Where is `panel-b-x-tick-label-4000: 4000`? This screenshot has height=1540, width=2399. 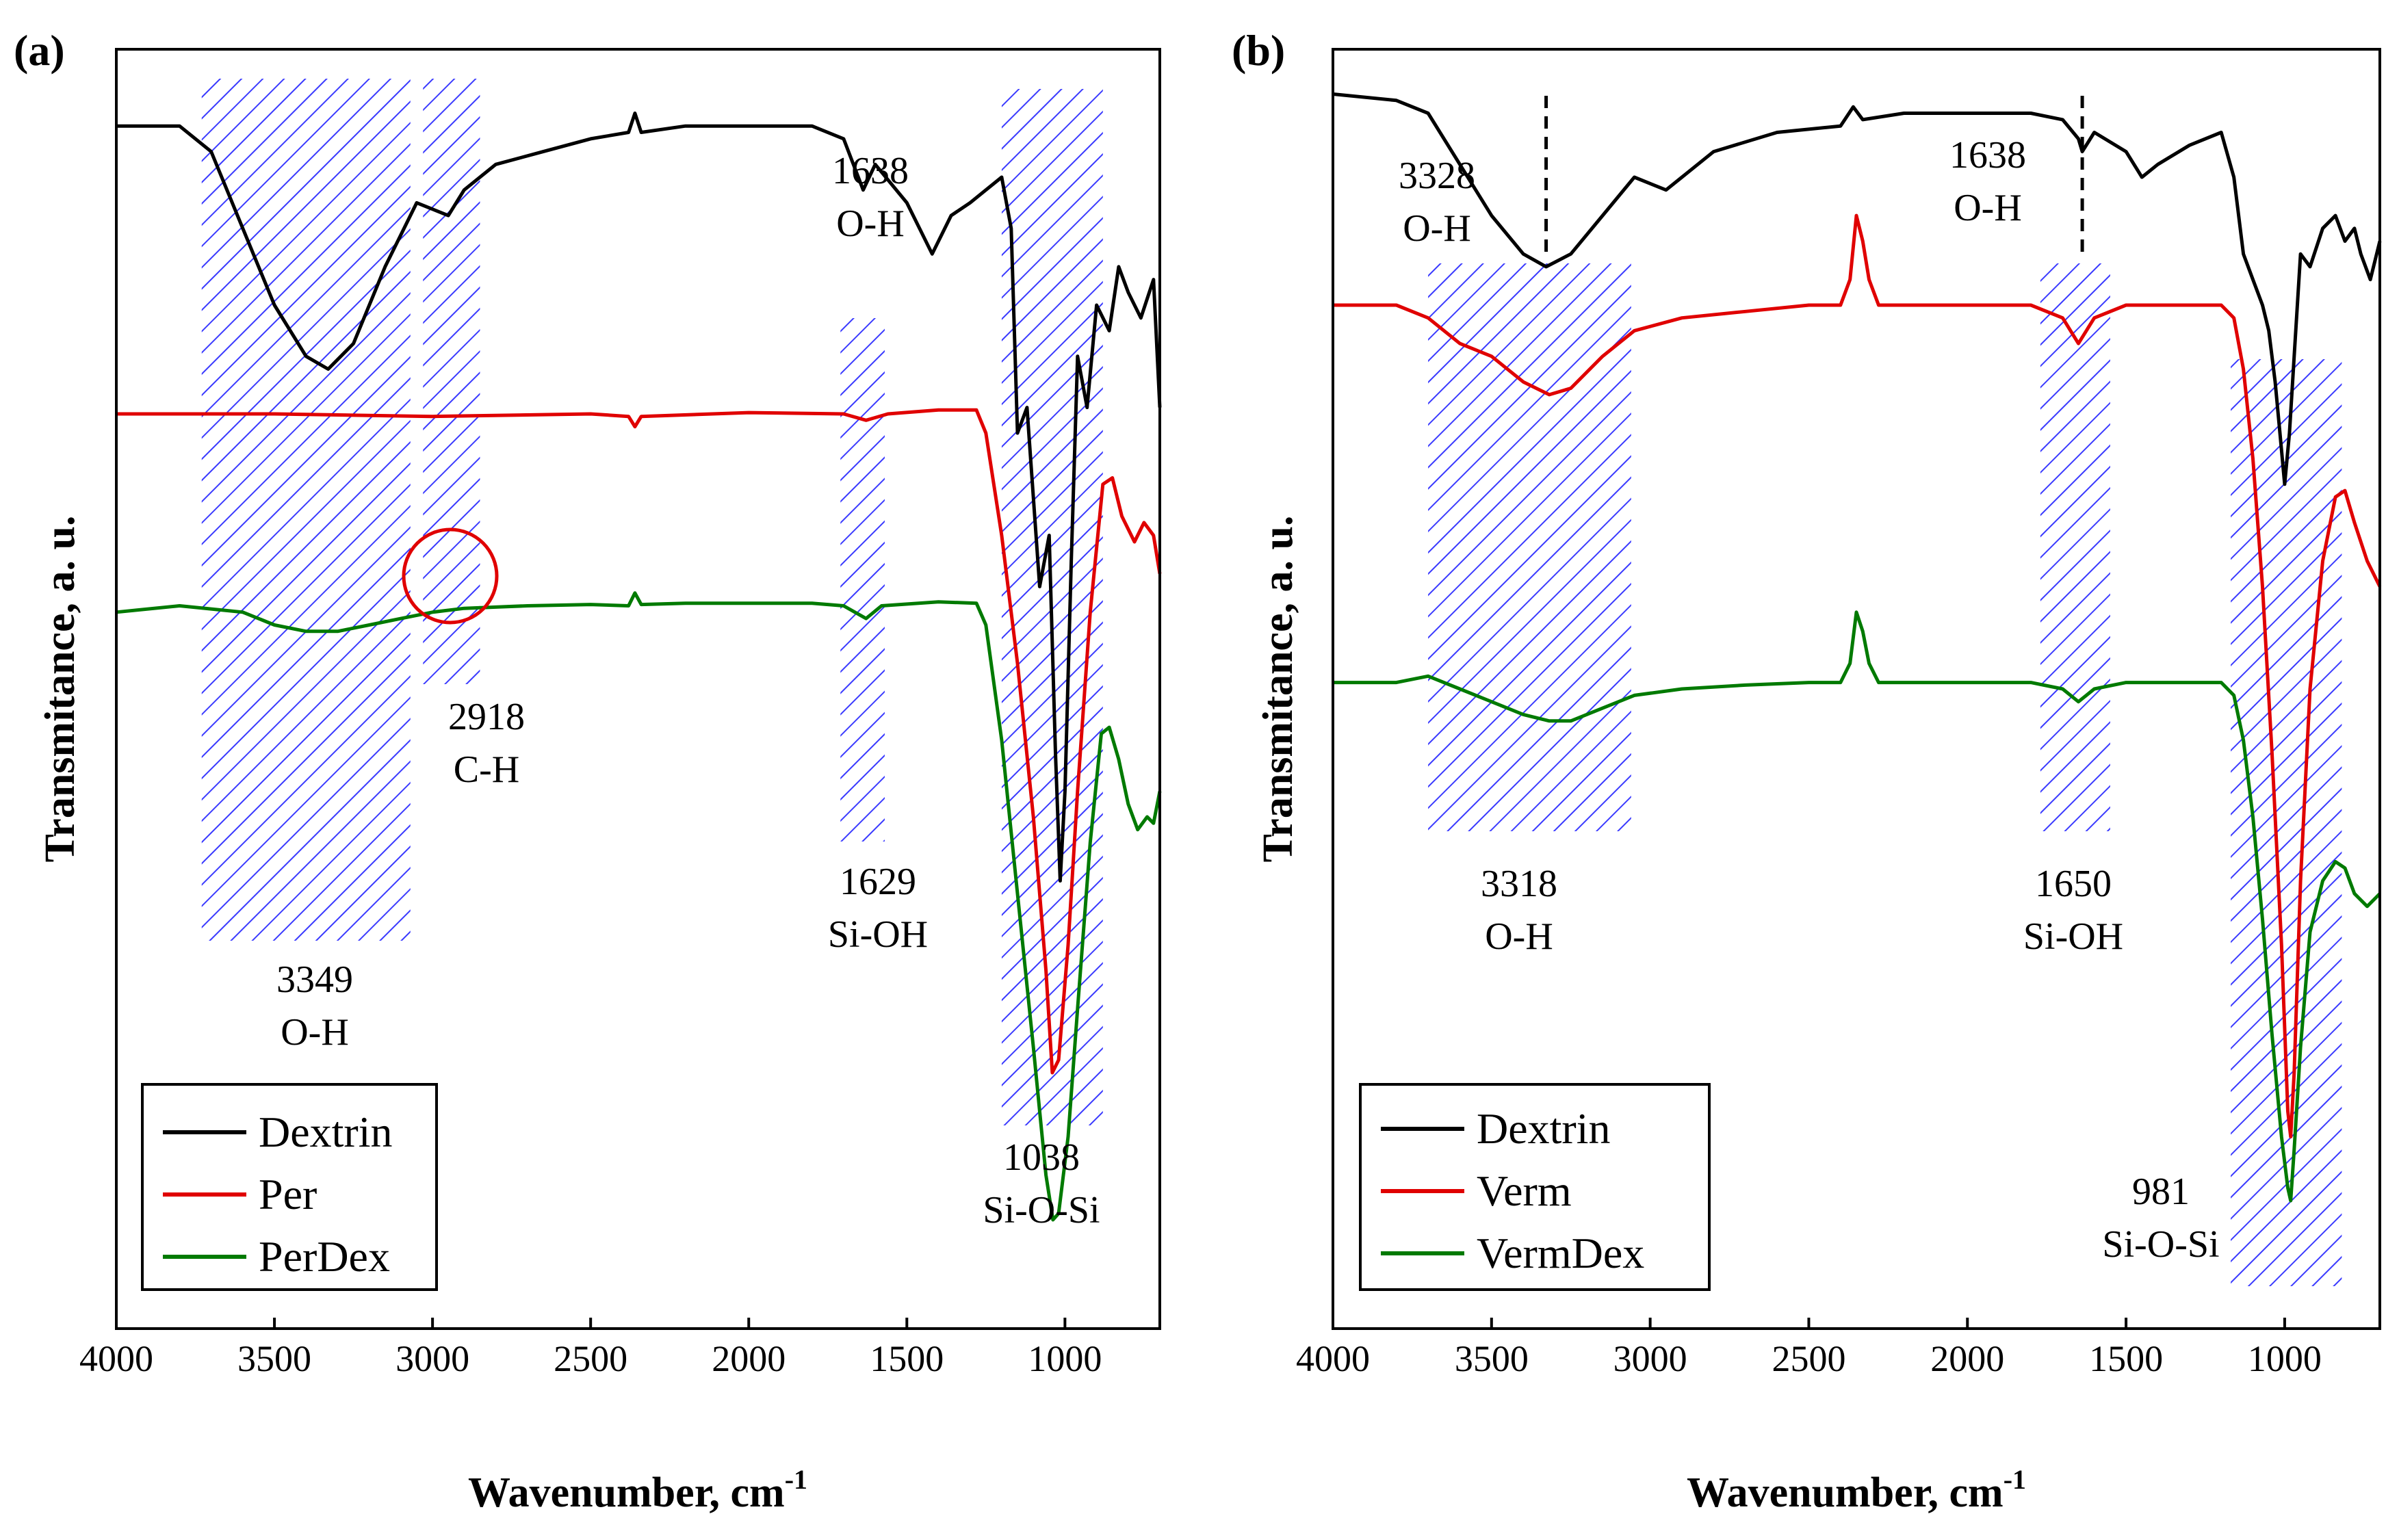
panel-b-x-tick-label-4000: 4000 is located at coordinates (1333, 1358).